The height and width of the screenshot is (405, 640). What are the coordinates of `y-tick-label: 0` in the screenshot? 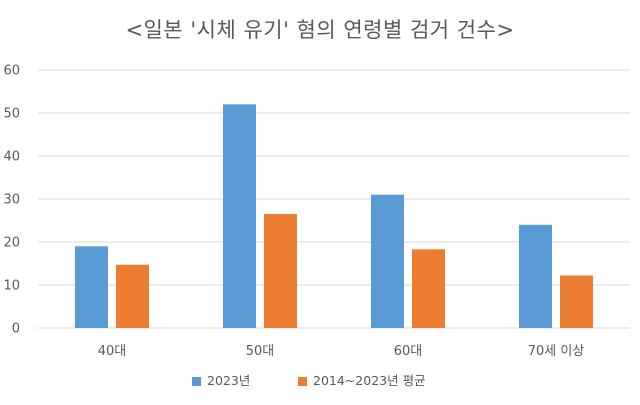 It's located at (16, 329).